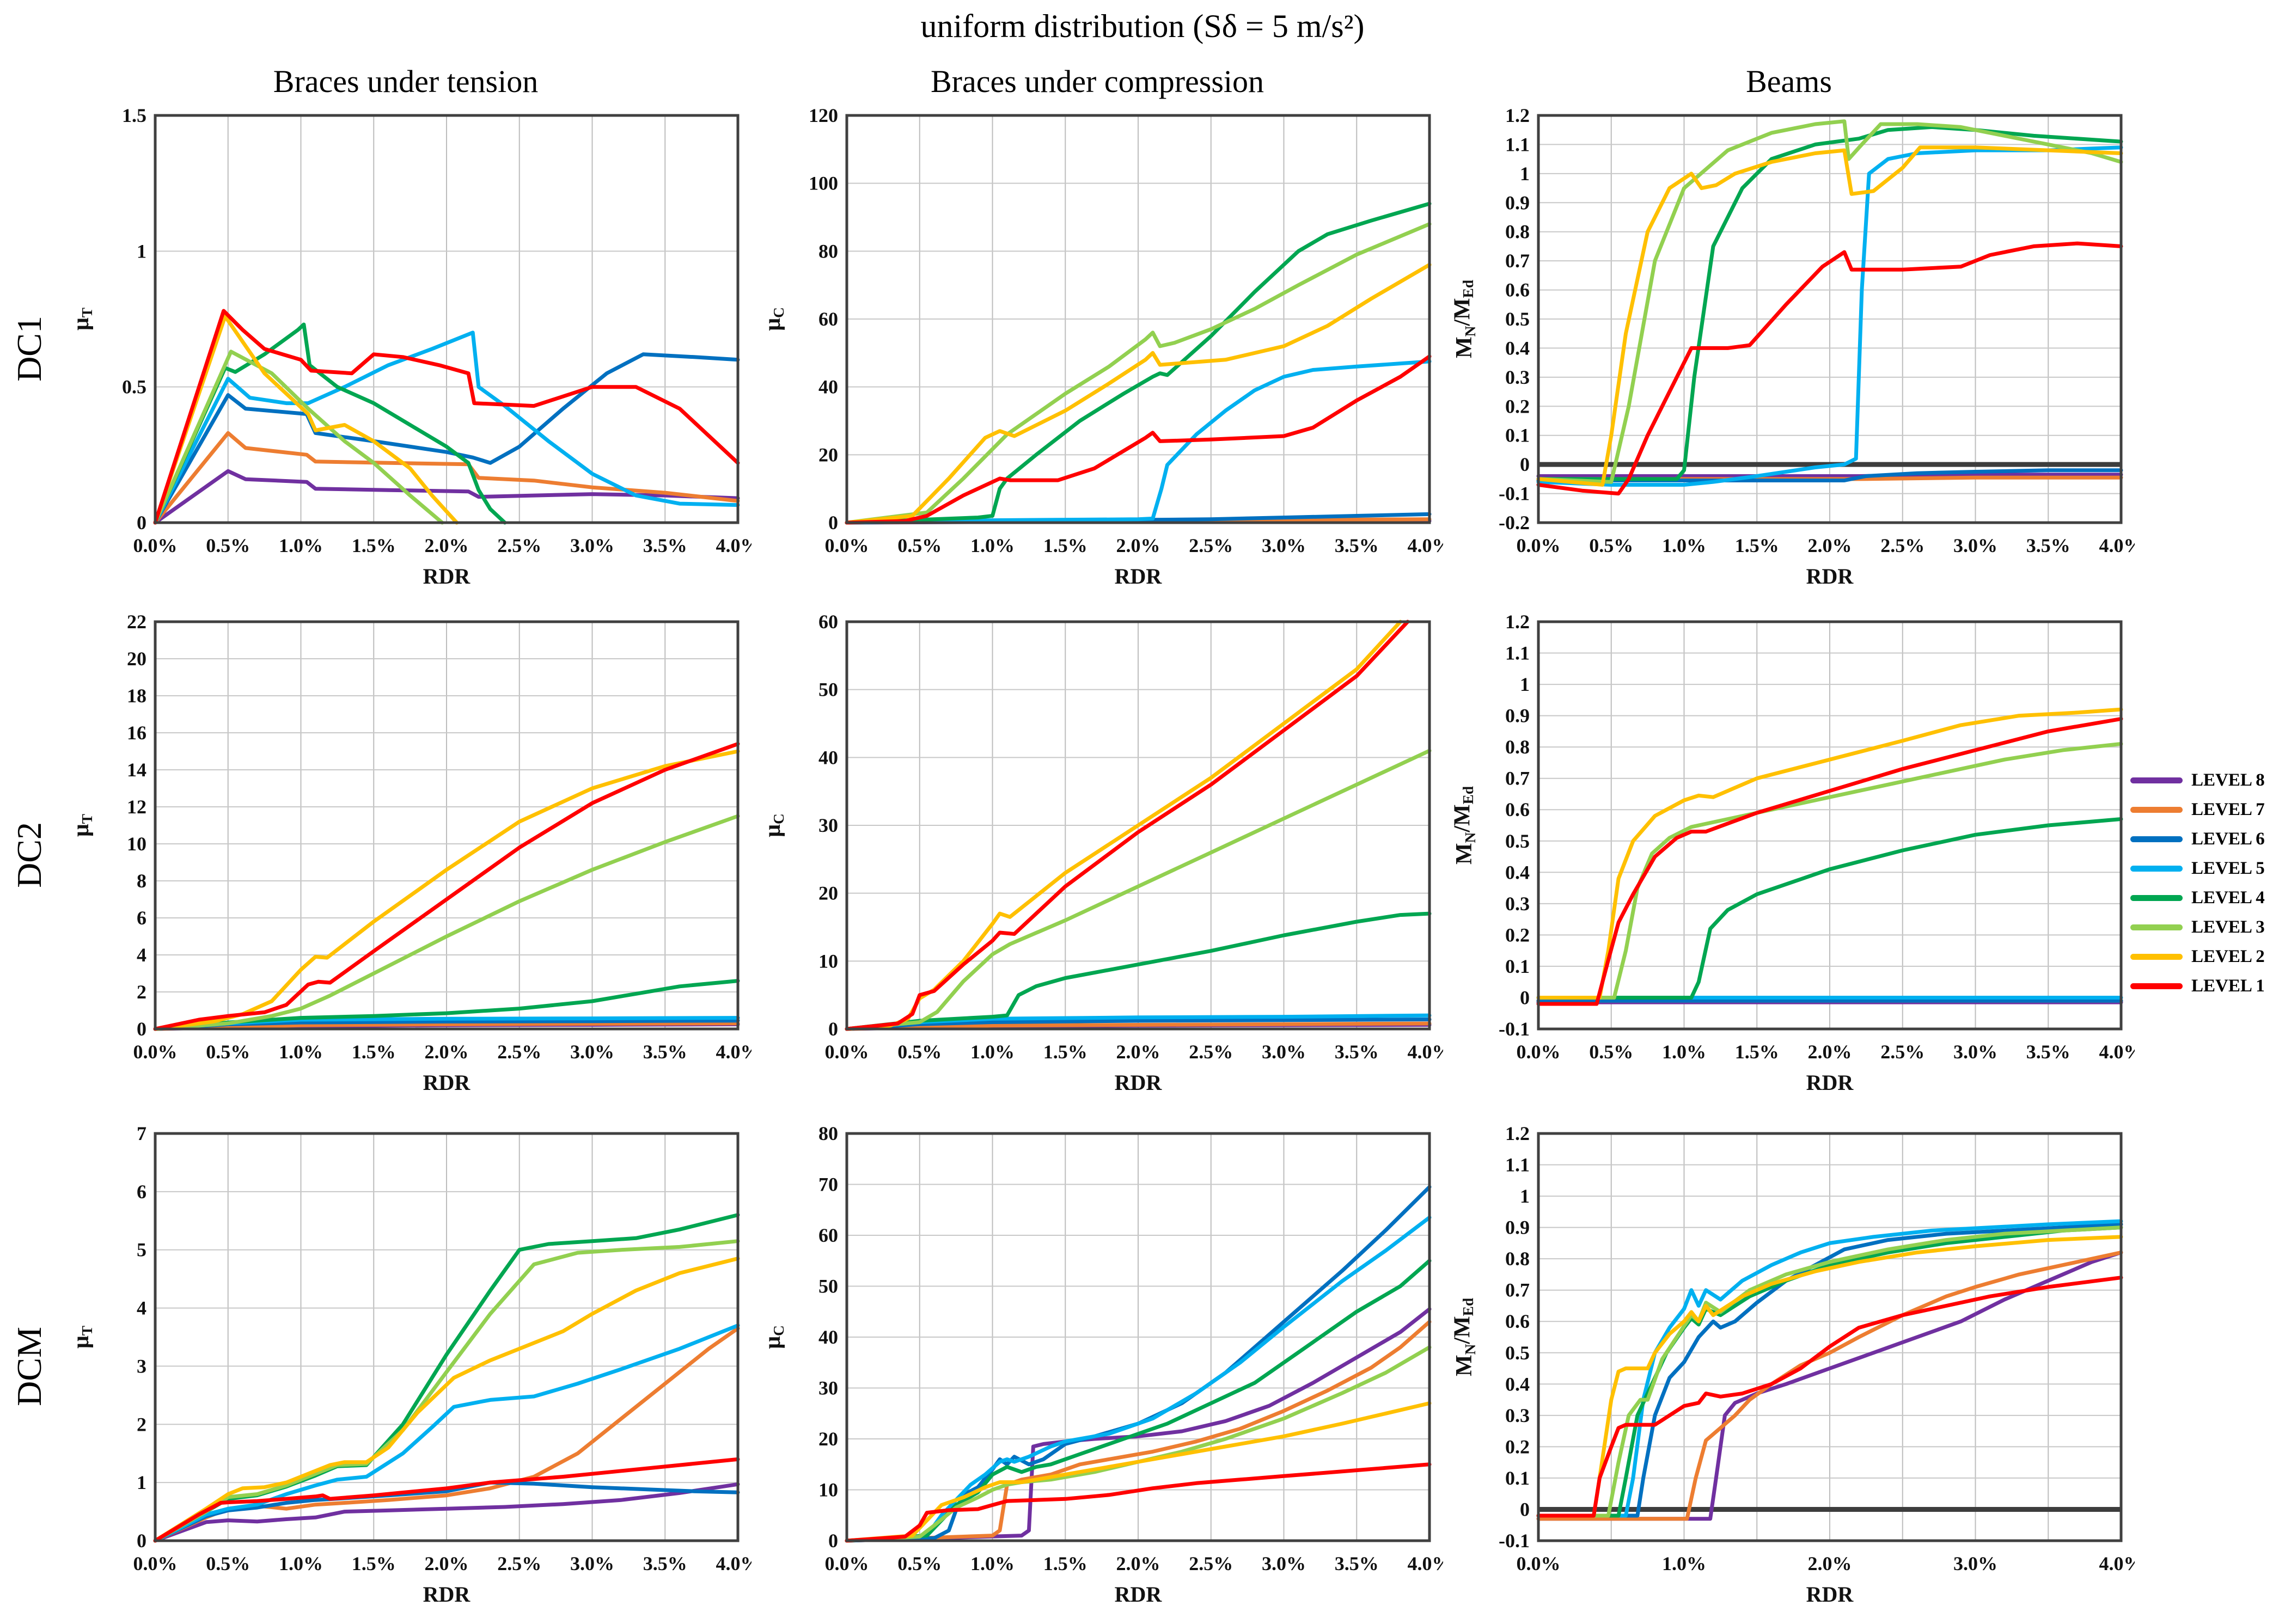  I want to click on legend-label-level-2: LEVEL 2, so click(2228, 956).